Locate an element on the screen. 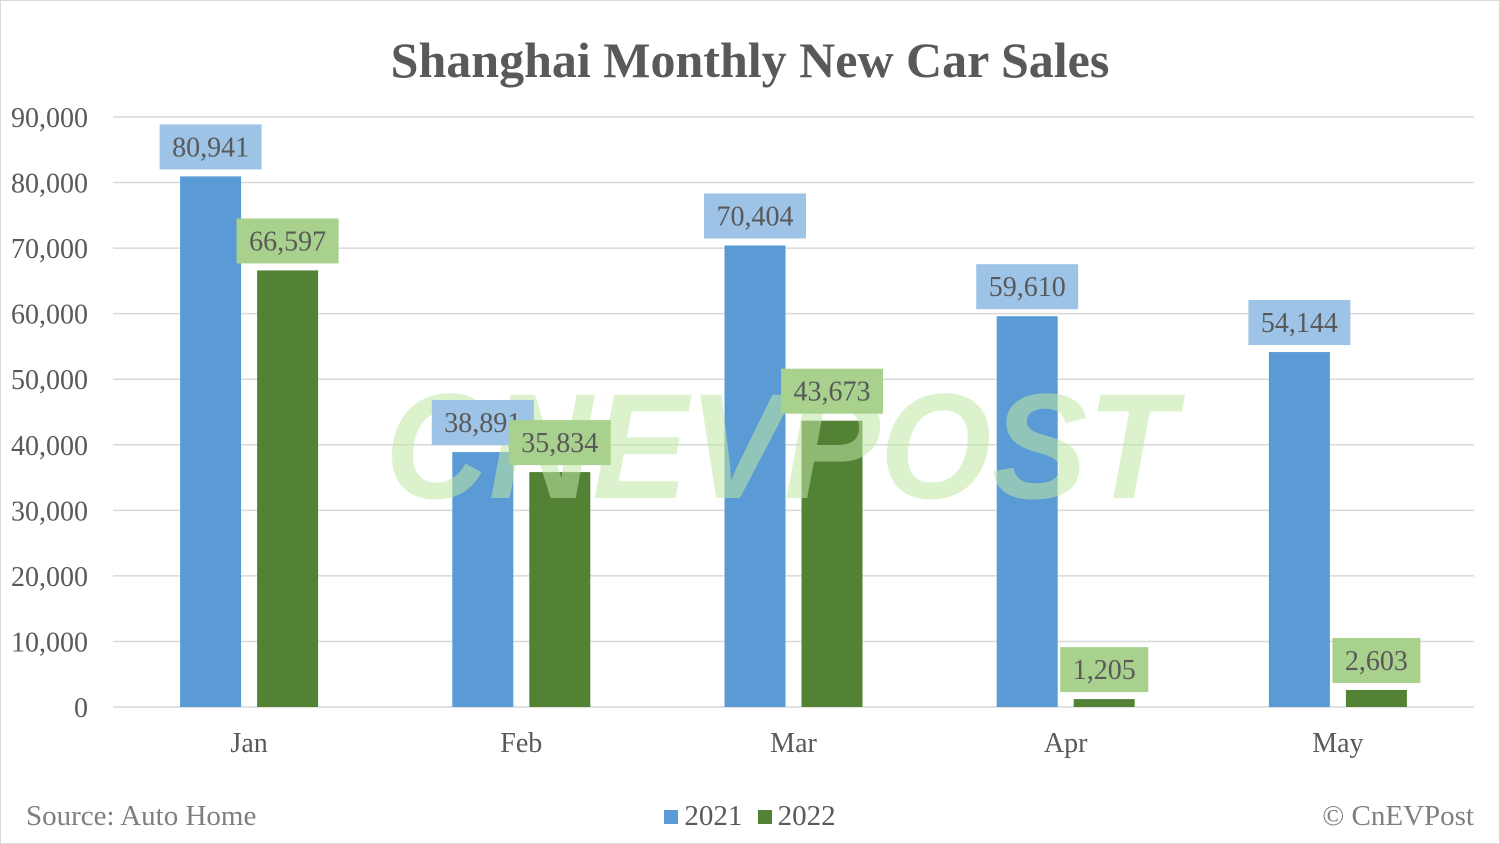 The image size is (1500, 844). bar-2021-mar is located at coordinates (755, 476).